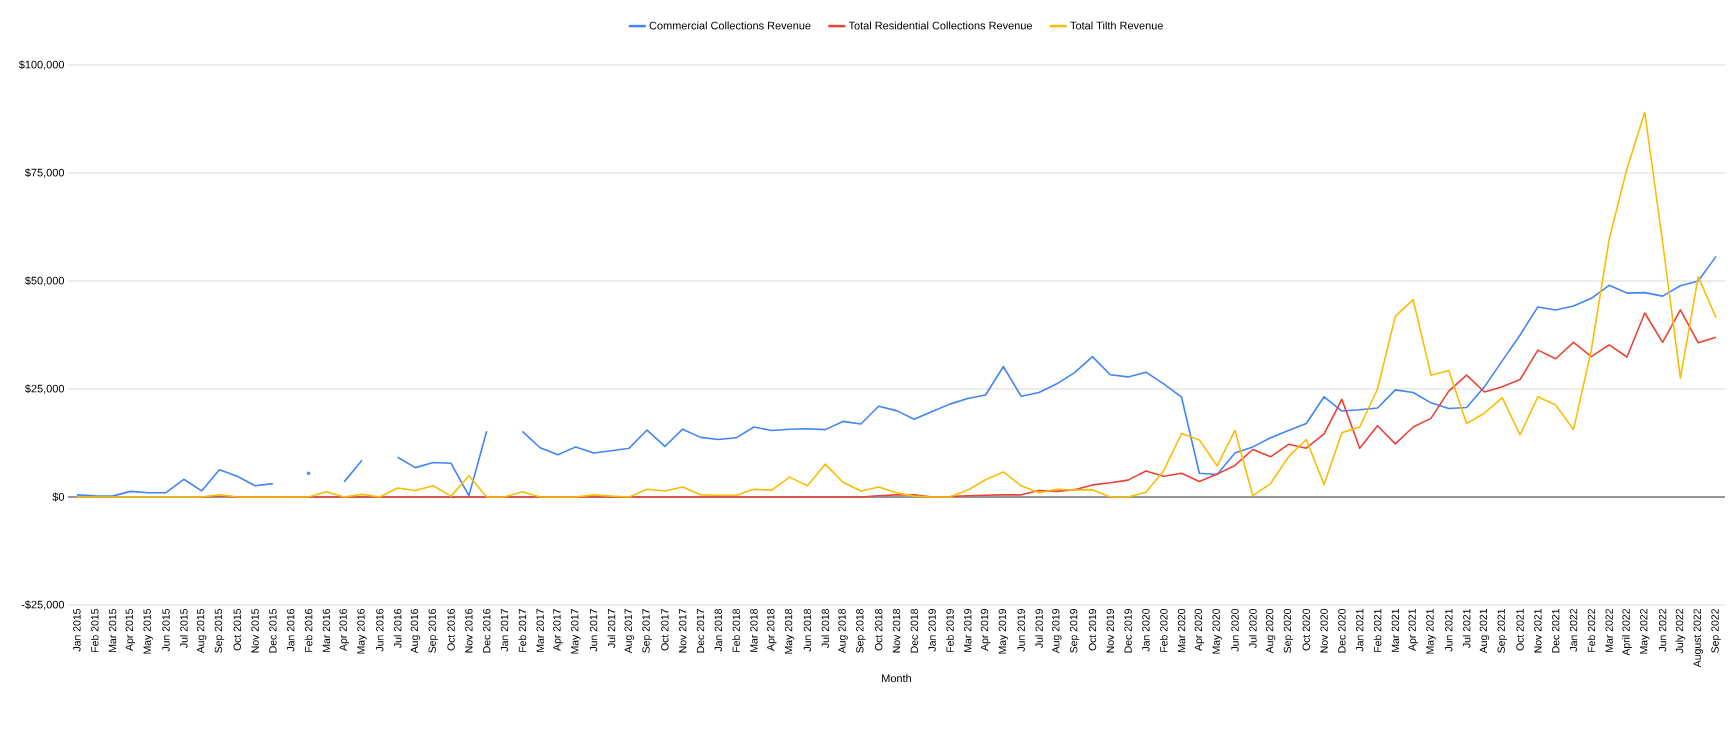  I want to click on x-tick-label: Nov 2019, so click(1110, 631).